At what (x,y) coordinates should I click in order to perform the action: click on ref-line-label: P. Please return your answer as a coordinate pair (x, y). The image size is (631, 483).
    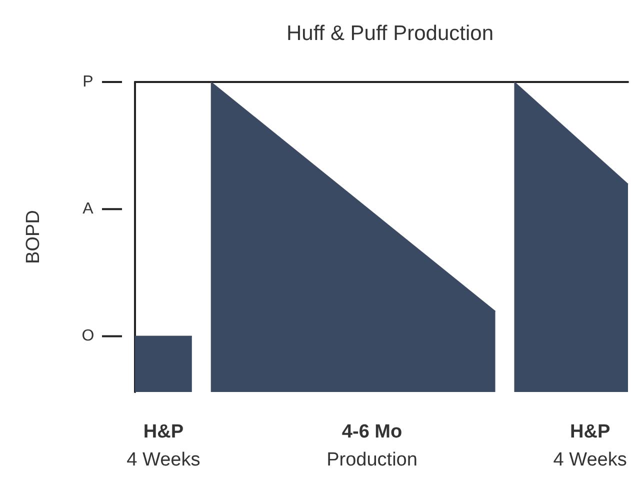
    Looking at the image, I should click on (88, 82).